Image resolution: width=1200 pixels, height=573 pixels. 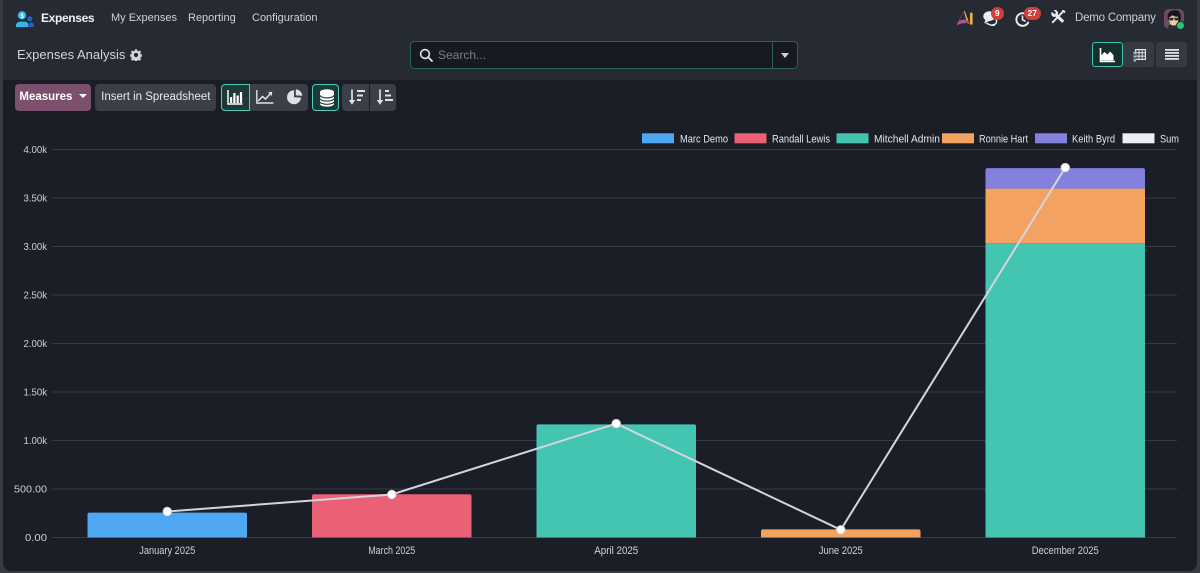 I want to click on svg-text: April 2025, so click(x=616, y=551).